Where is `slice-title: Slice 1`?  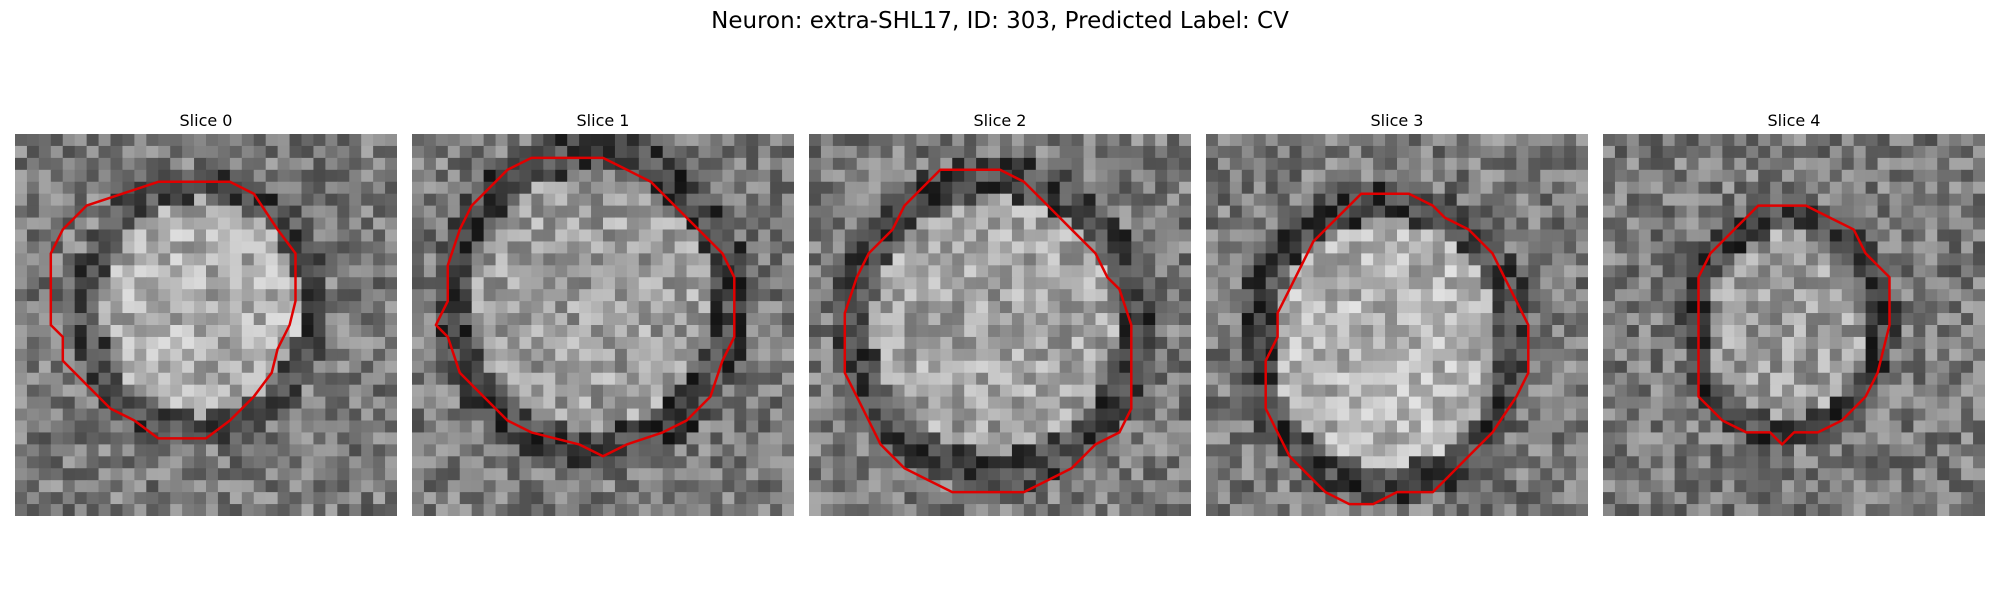 slice-title: Slice 1 is located at coordinates (603, 120).